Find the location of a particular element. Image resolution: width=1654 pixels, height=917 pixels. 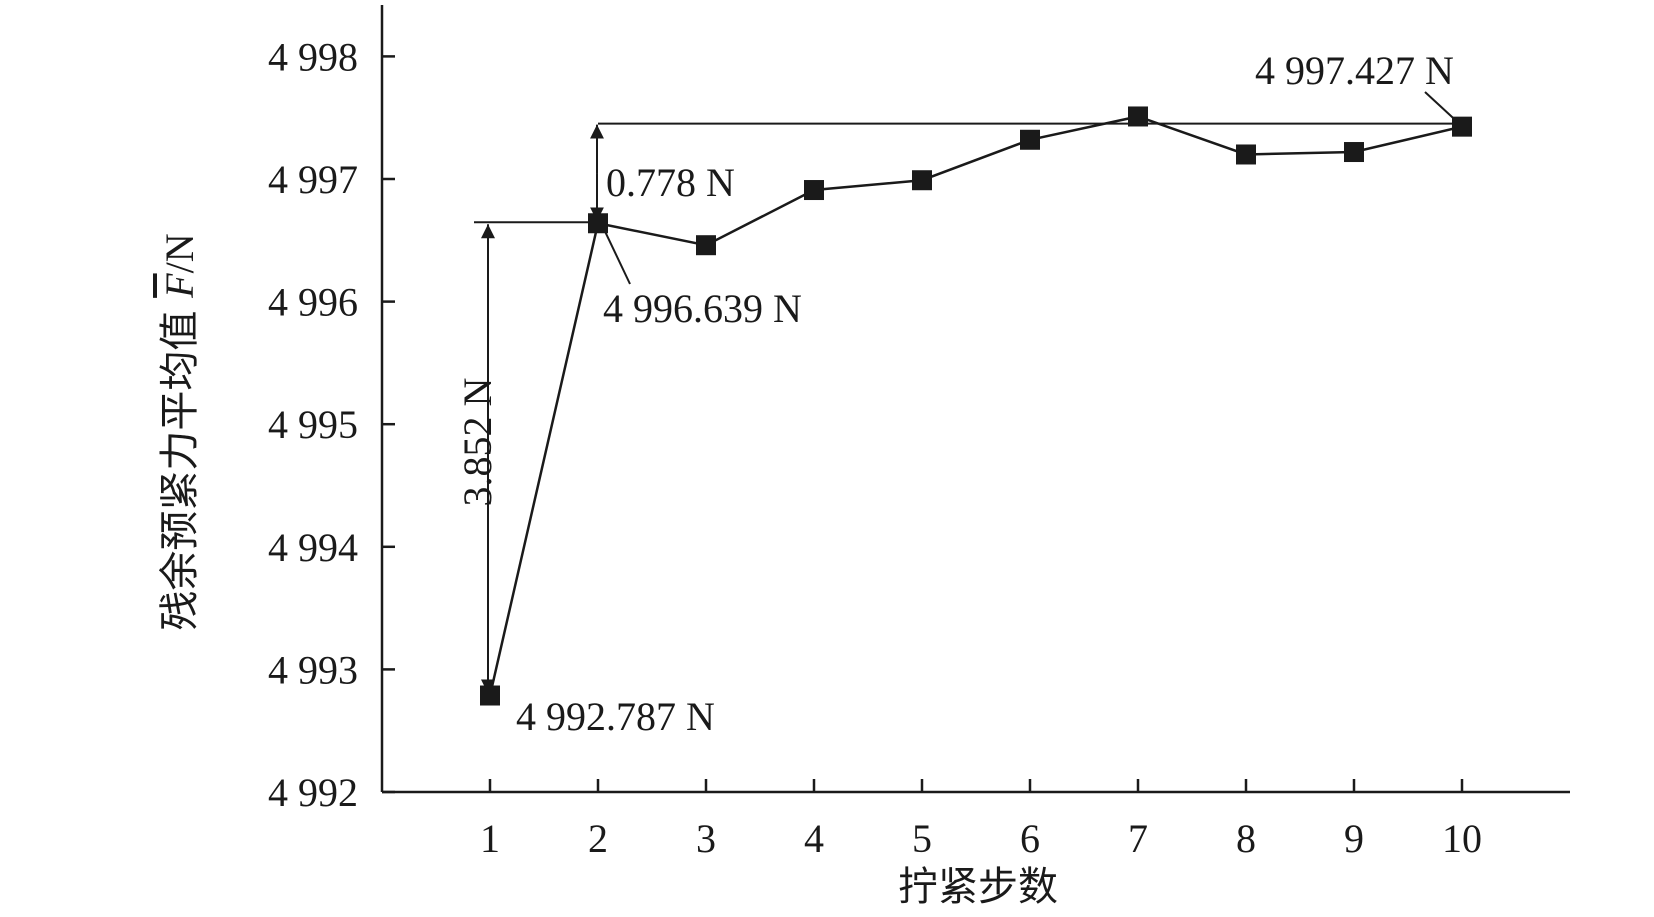

leader-line-final is located at coordinates (1440, 106).